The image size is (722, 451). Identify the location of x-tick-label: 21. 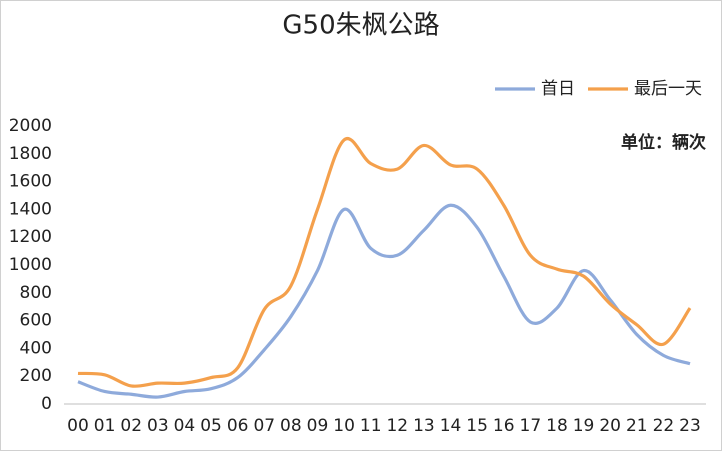
(637, 426).